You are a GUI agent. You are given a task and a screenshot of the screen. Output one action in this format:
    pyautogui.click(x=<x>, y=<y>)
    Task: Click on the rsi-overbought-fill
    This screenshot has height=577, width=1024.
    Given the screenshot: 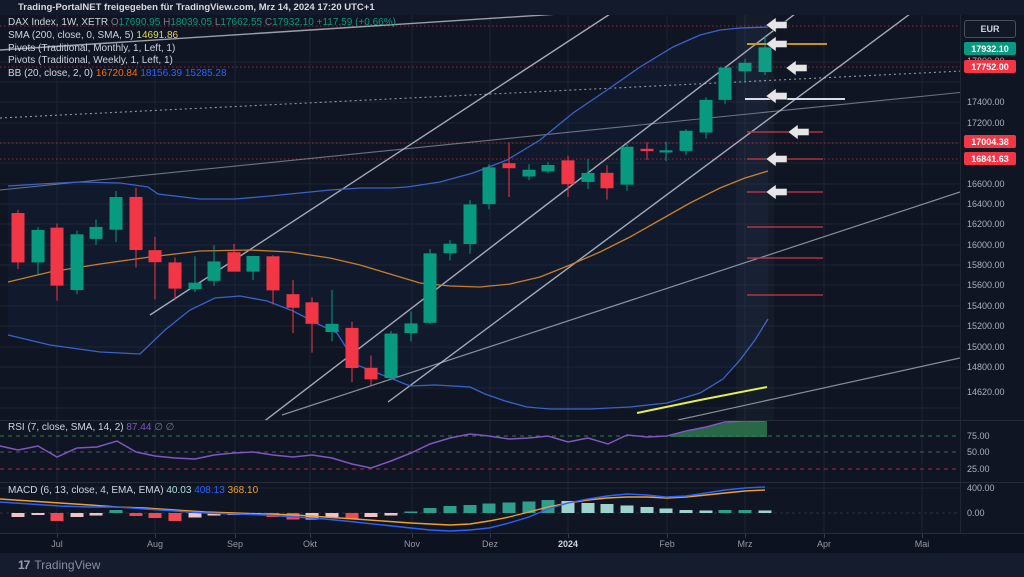 What is the action you would take?
    pyautogui.click(x=718, y=429)
    